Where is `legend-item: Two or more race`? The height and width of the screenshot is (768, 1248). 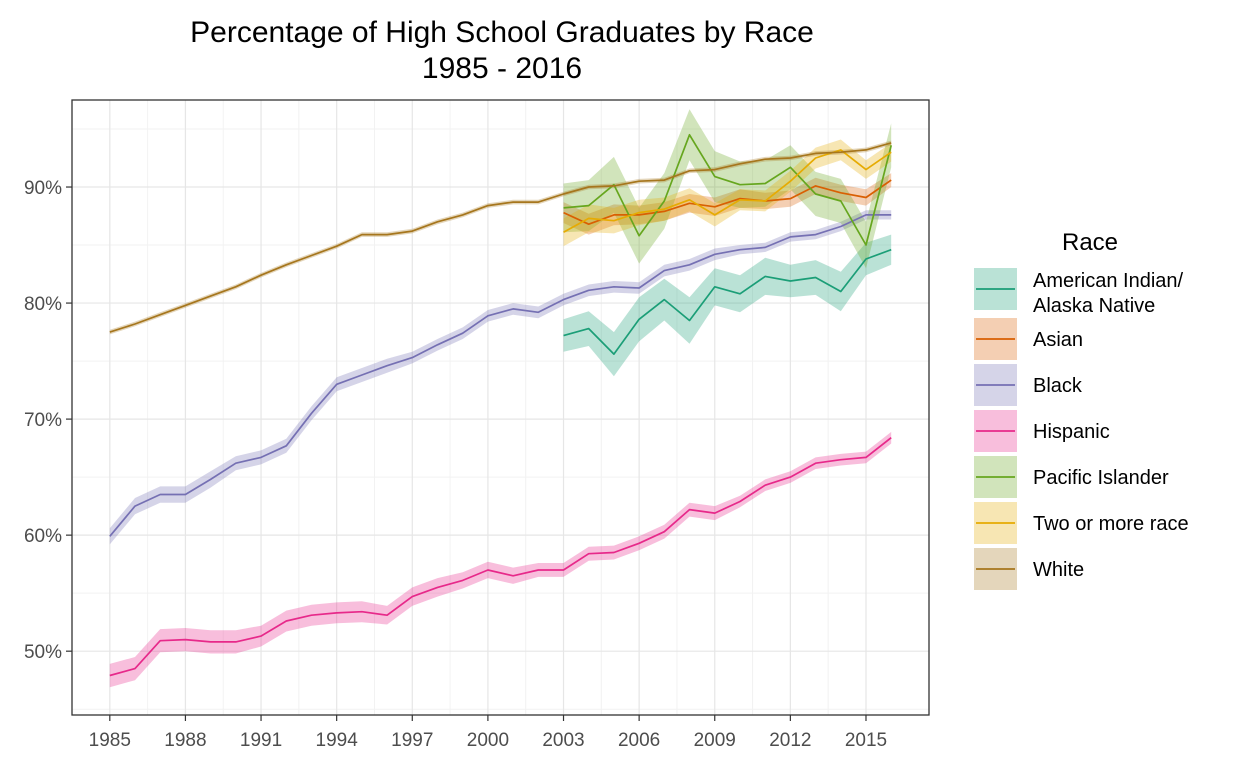
legend-item: Two or more race is located at coordinates (1081, 523).